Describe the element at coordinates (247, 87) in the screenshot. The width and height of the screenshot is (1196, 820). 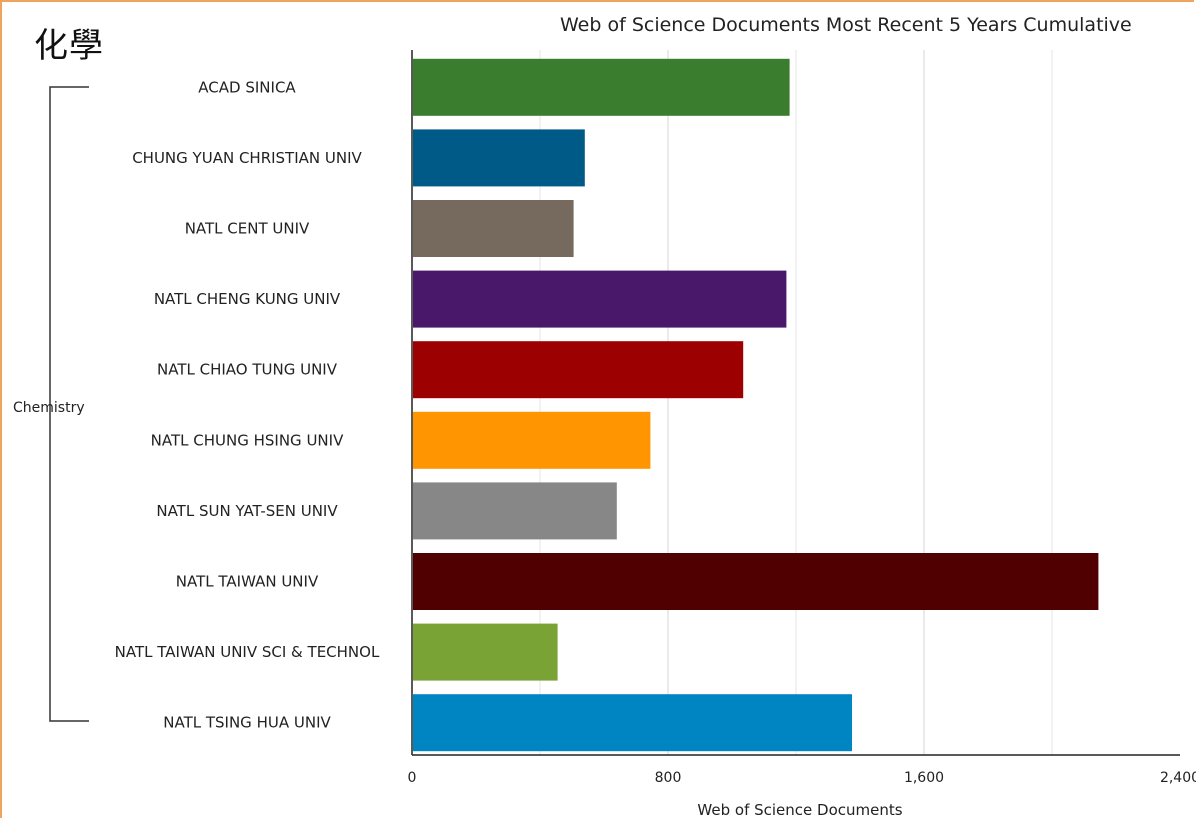
I see `category-label: ACAD SINICA` at that location.